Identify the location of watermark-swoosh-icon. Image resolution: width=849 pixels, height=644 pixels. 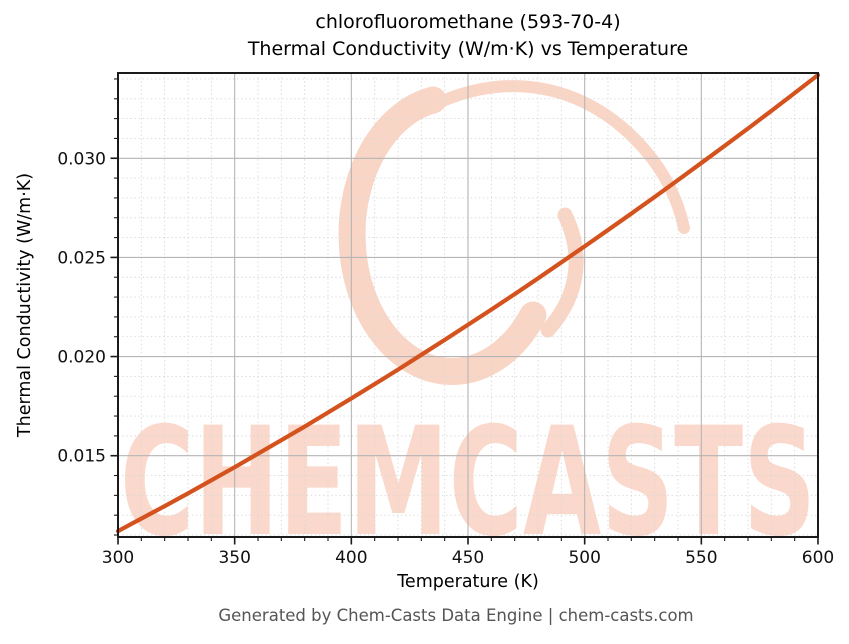
(556, 157).